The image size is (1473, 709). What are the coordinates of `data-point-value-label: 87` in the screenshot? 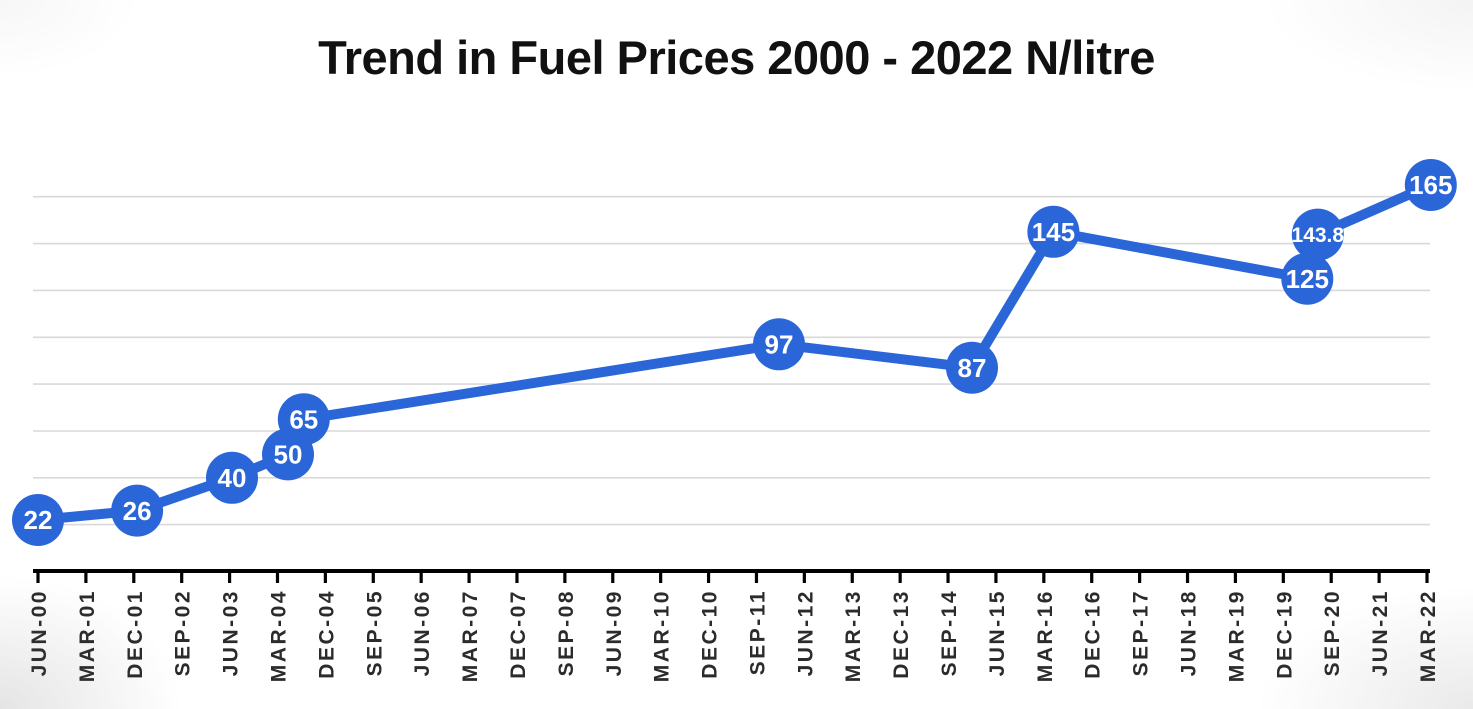 It's located at (972, 368).